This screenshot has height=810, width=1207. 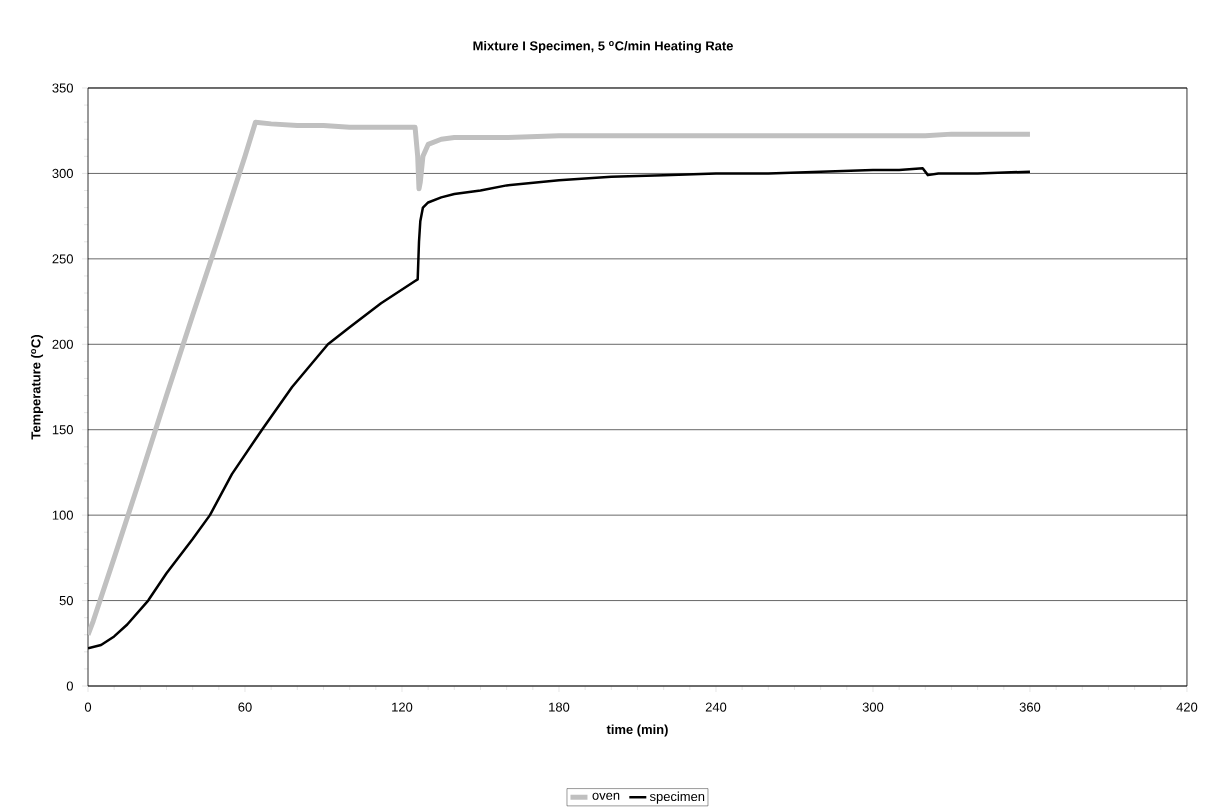 I want to click on x-tick-label: 300, so click(x=873, y=707).